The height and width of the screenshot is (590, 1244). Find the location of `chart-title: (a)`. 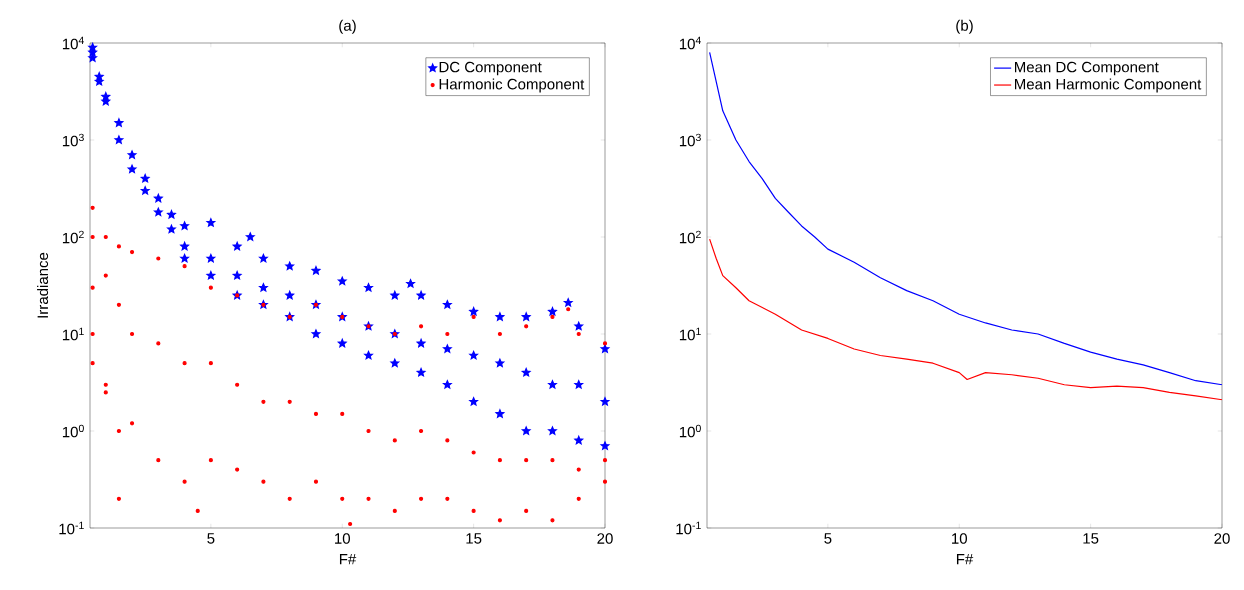

chart-title: (a) is located at coordinates (347, 26).